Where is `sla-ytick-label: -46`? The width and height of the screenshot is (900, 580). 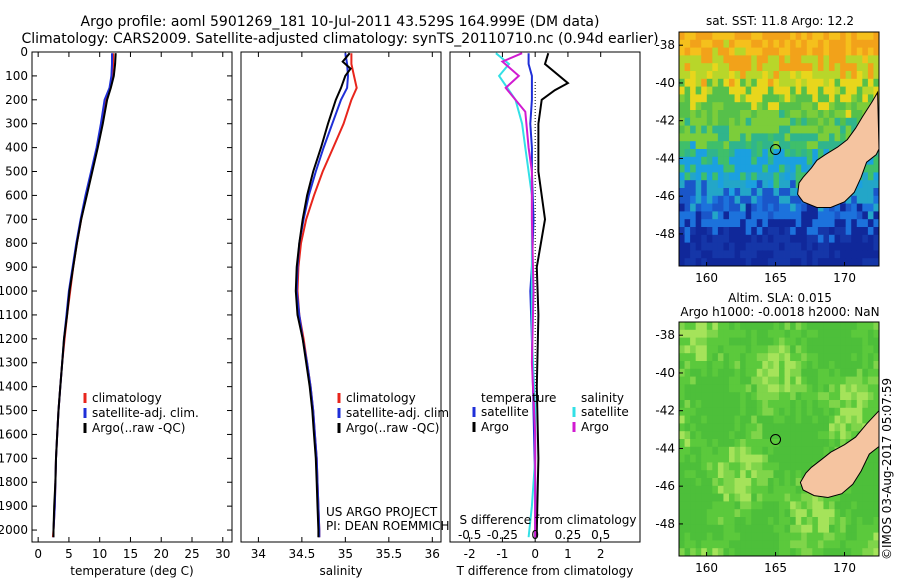 sla-ytick-label: -46 is located at coordinates (665, 486).